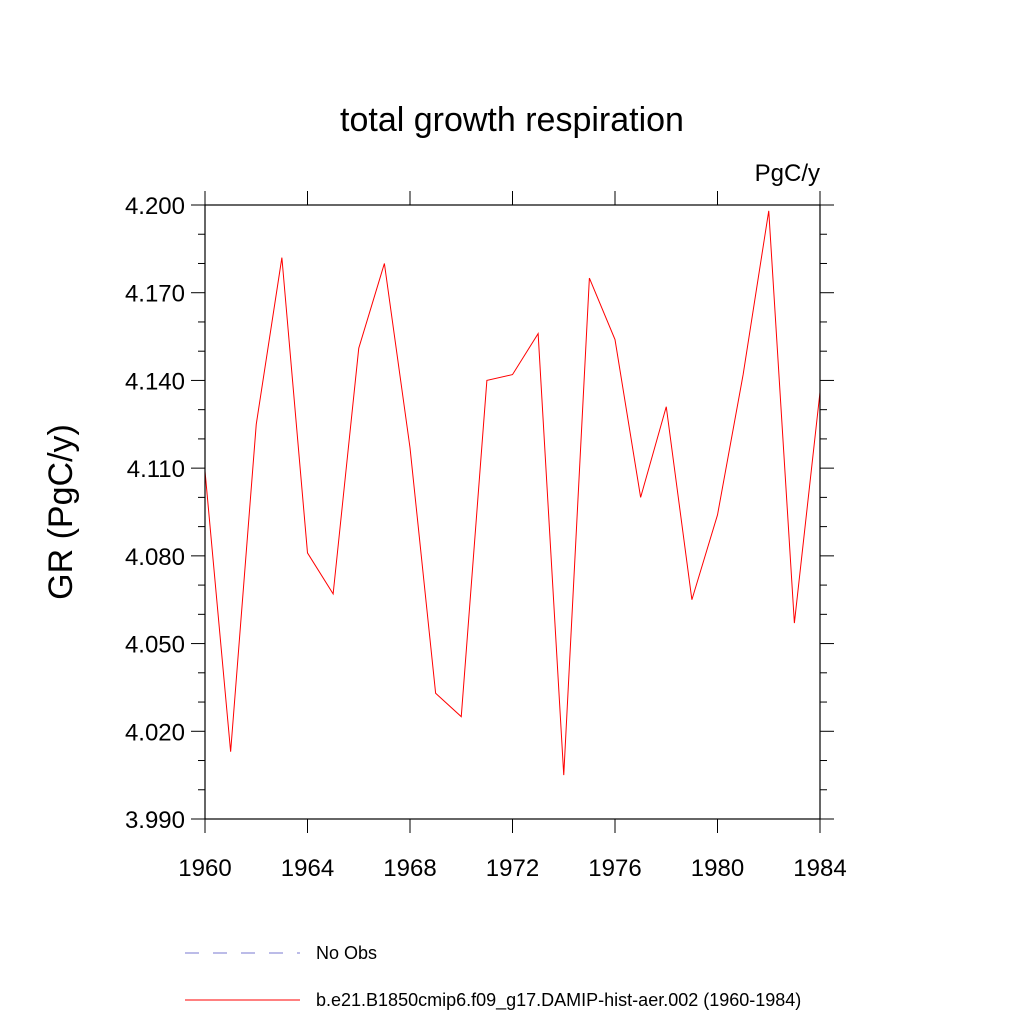 The image size is (1024, 1024). I want to click on y-tick-label: 4.080, so click(155, 557).